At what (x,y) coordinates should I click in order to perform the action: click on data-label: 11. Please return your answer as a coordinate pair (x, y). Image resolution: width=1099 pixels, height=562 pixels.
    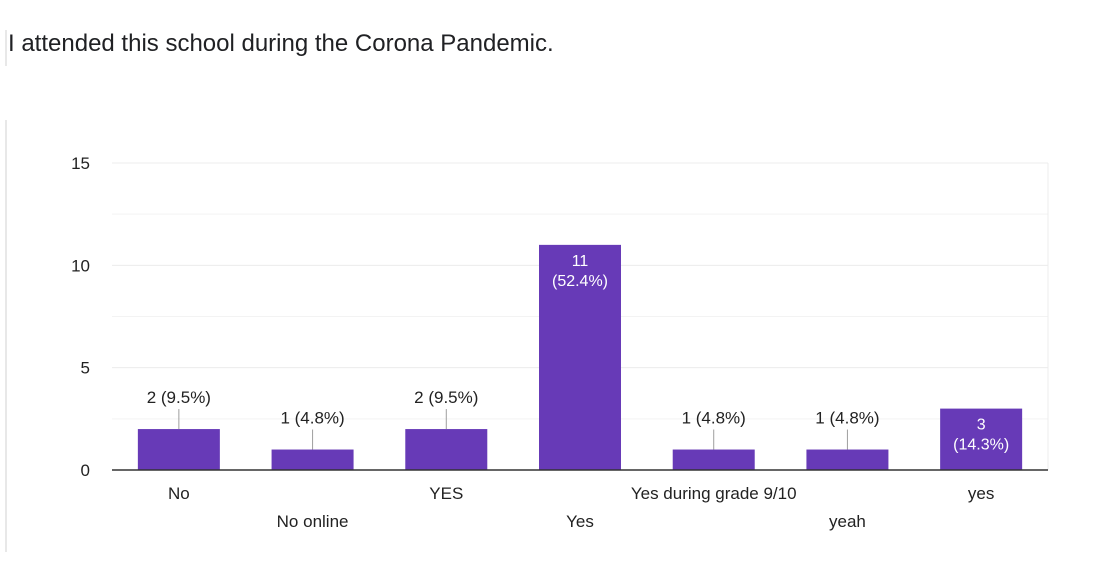
    Looking at the image, I should click on (580, 261).